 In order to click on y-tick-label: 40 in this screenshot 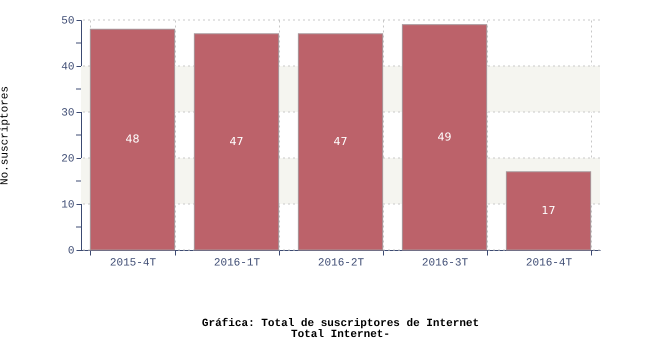, I will do `click(67, 68)`.